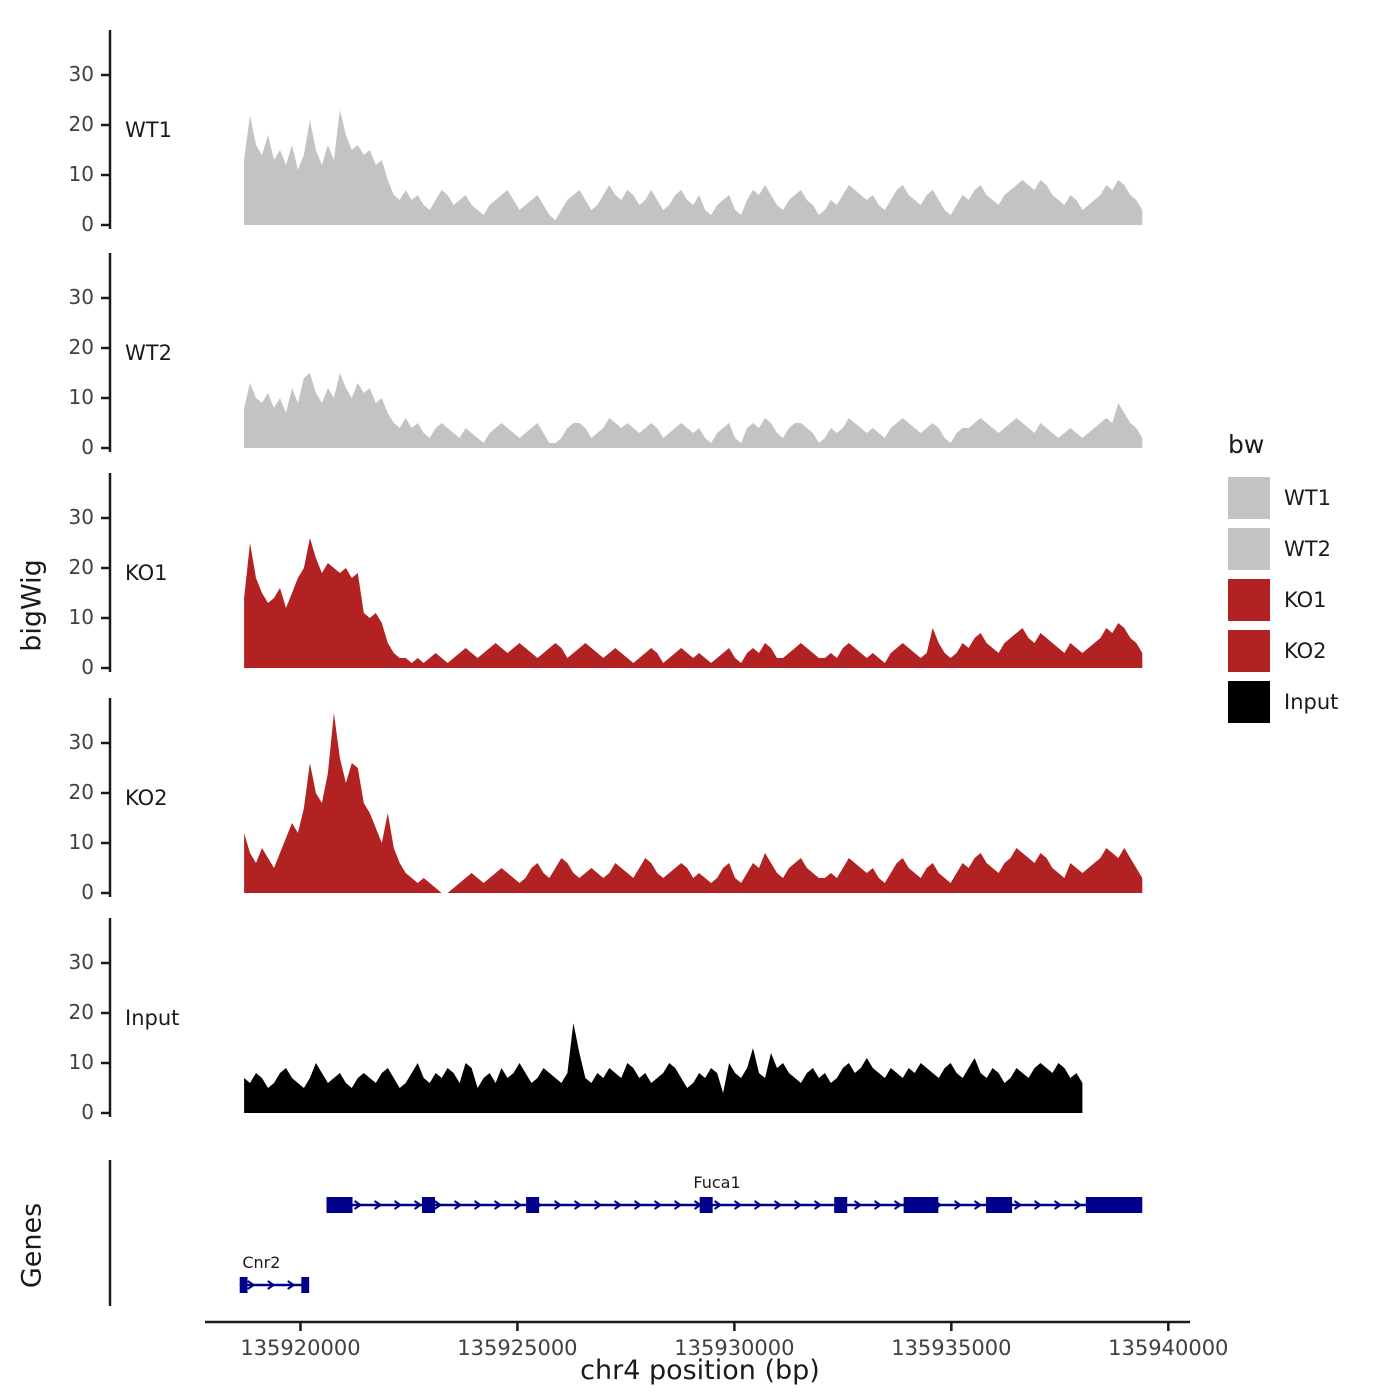 The height and width of the screenshot is (1400, 1400). What do you see at coordinates (1249, 651) in the screenshot?
I see `legend-swatch-KO2` at bounding box center [1249, 651].